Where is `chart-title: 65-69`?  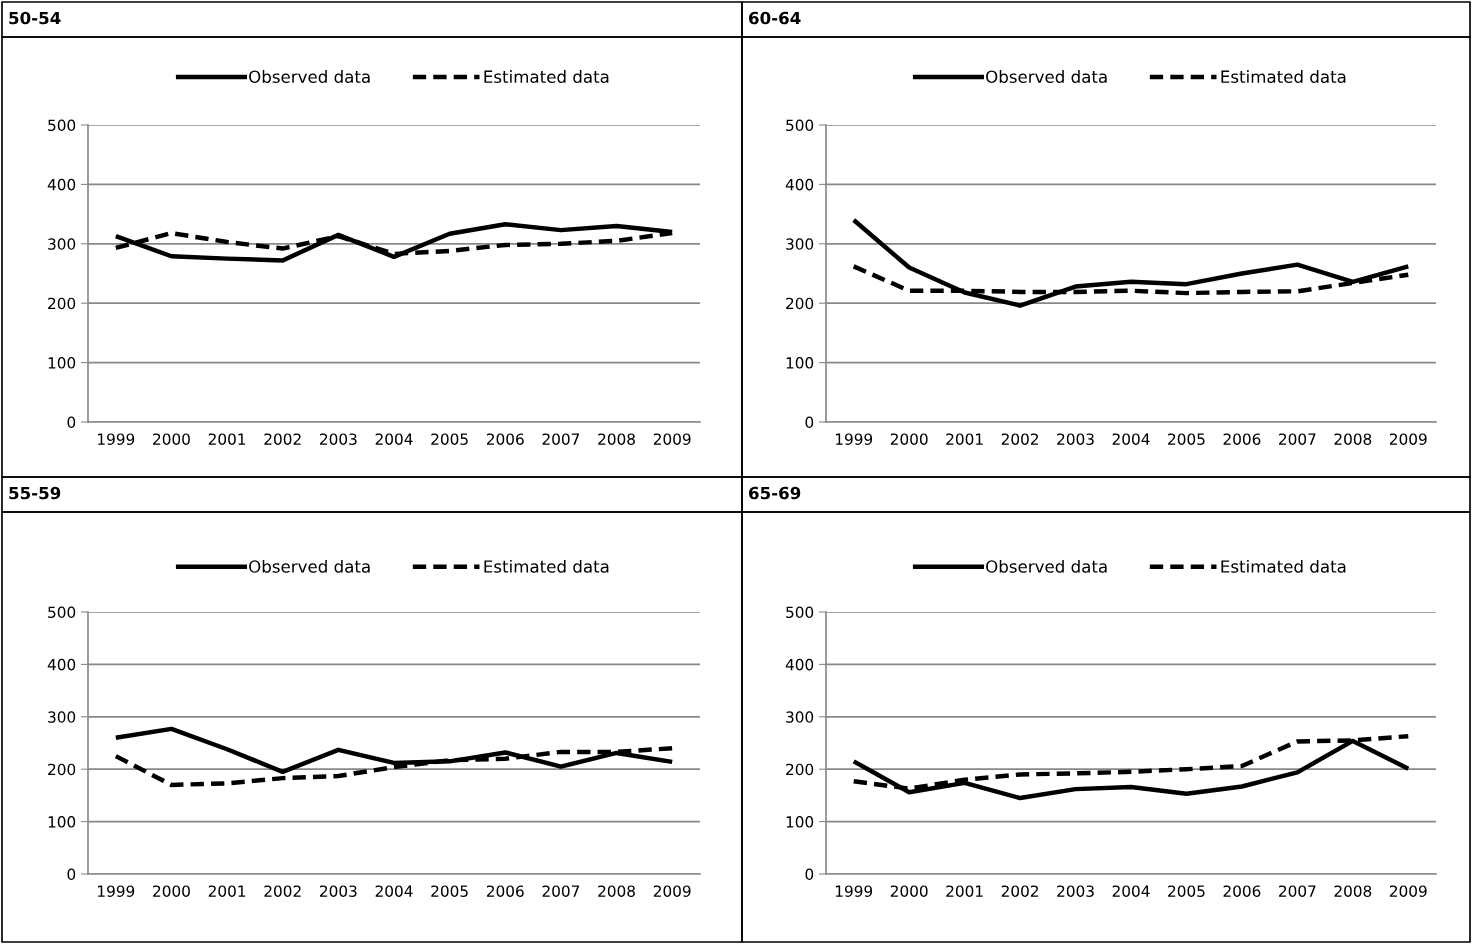 chart-title: 65-69 is located at coordinates (775, 493).